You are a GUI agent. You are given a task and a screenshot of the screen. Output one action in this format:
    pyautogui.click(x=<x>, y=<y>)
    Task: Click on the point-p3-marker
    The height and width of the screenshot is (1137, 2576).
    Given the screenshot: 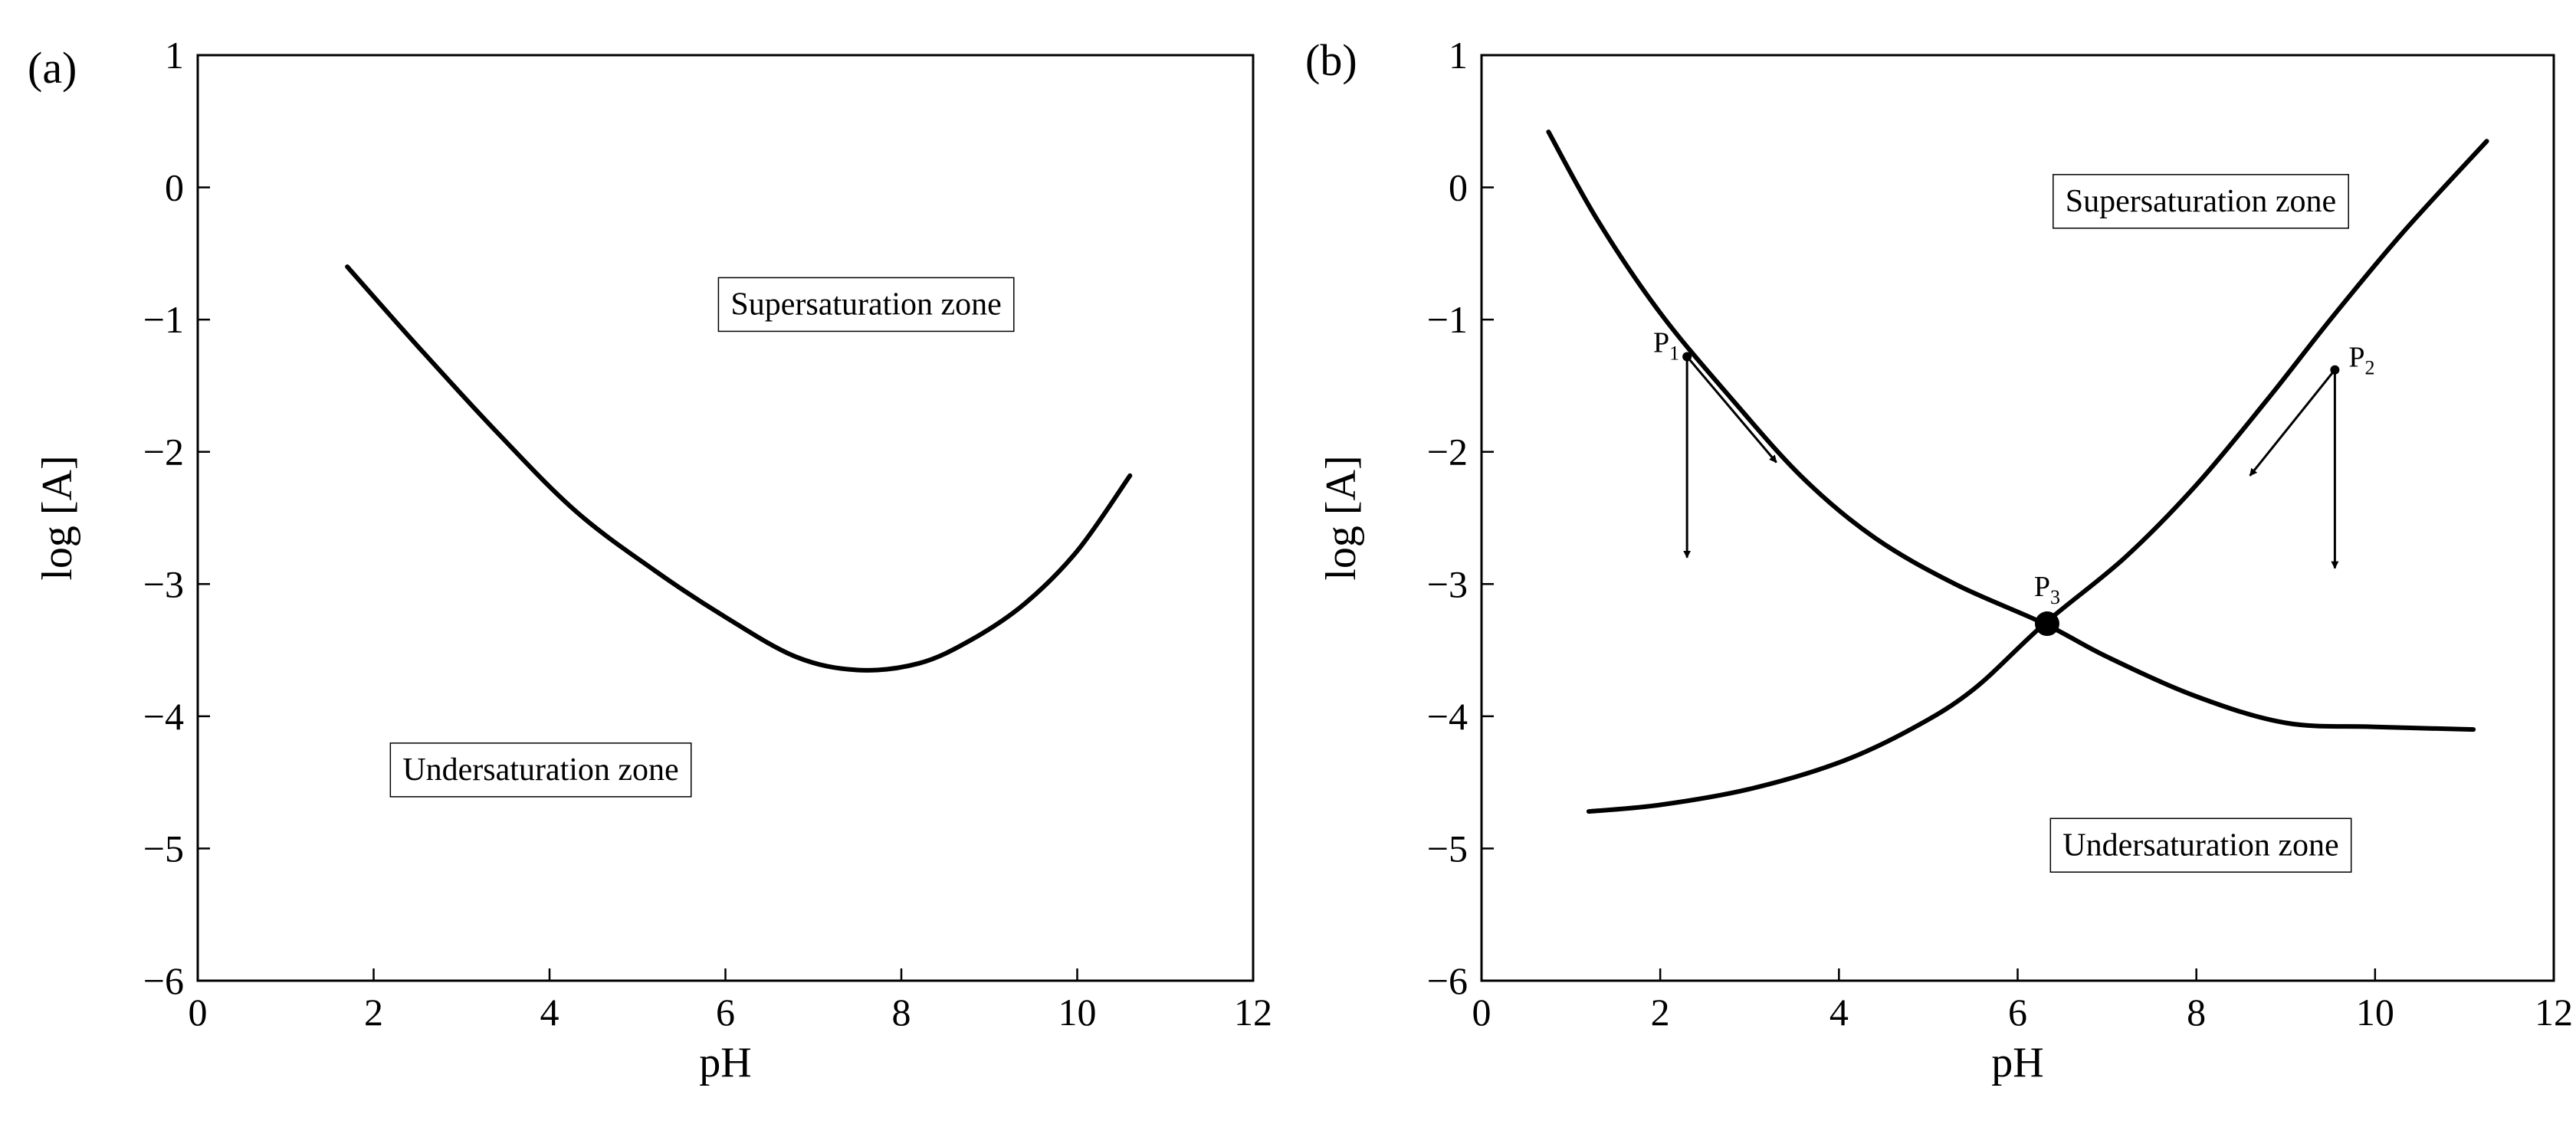 What is the action you would take?
    pyautogui.click(x=2046, y=624)
    